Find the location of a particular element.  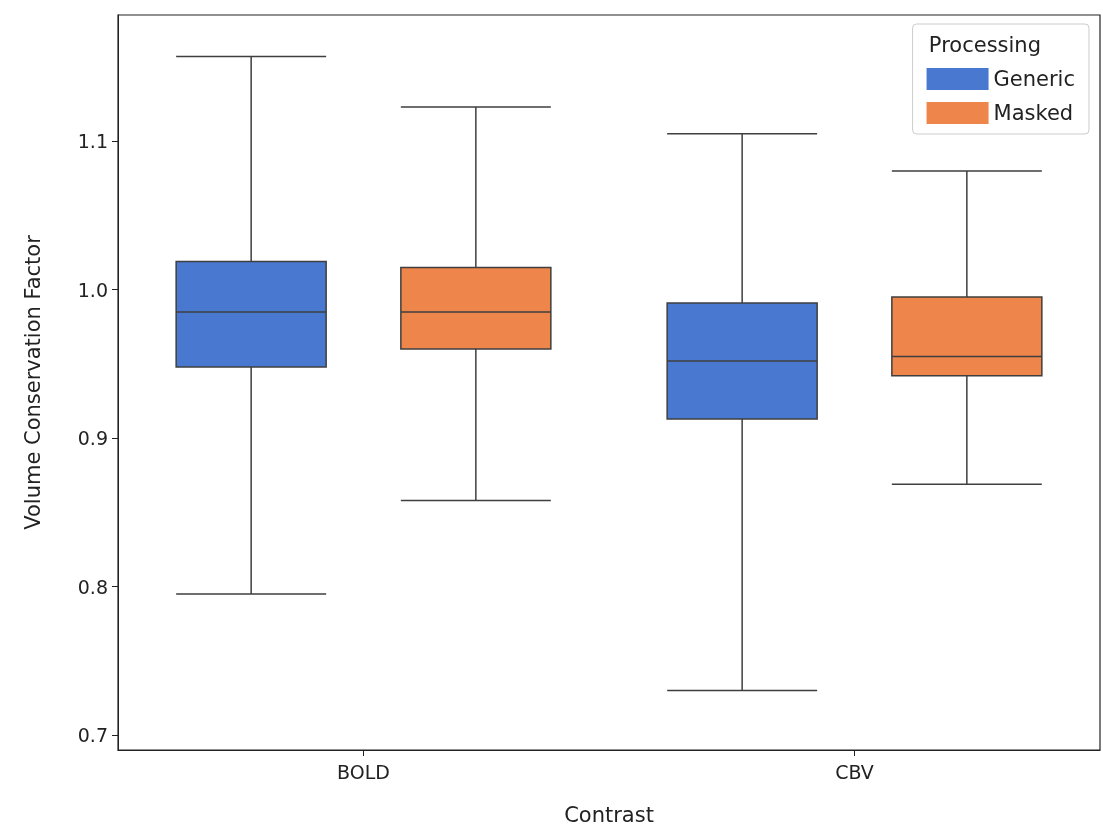

legend-label: Masked is located at coordinates (1033, 113).